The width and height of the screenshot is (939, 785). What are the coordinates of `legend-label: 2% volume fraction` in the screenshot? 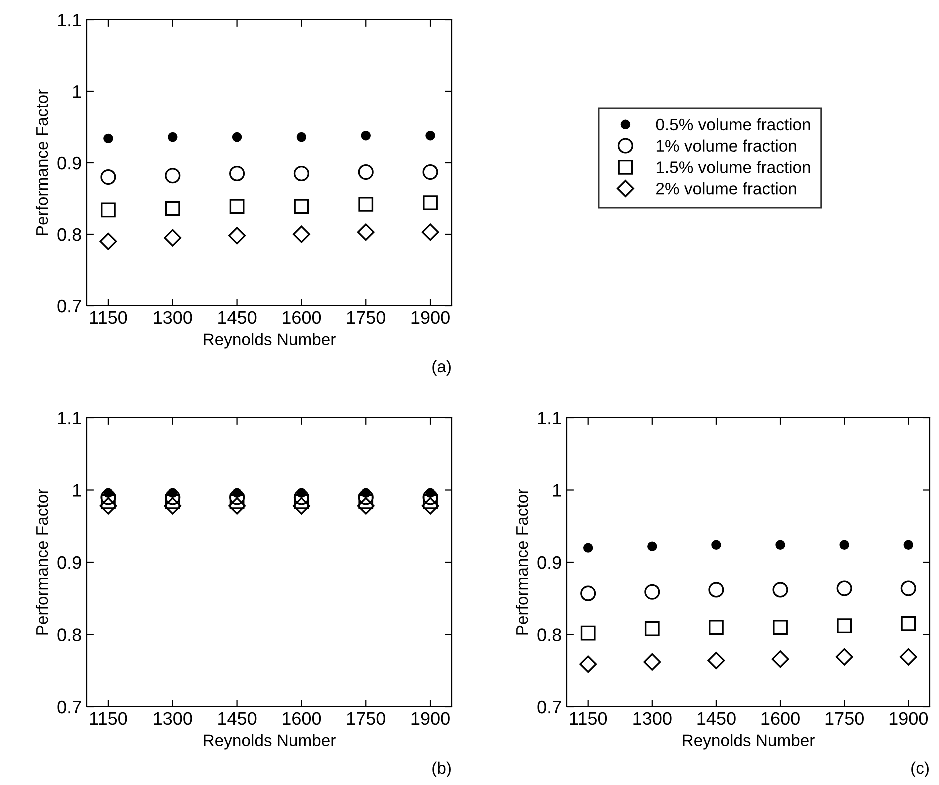 It's located at (726, 188).